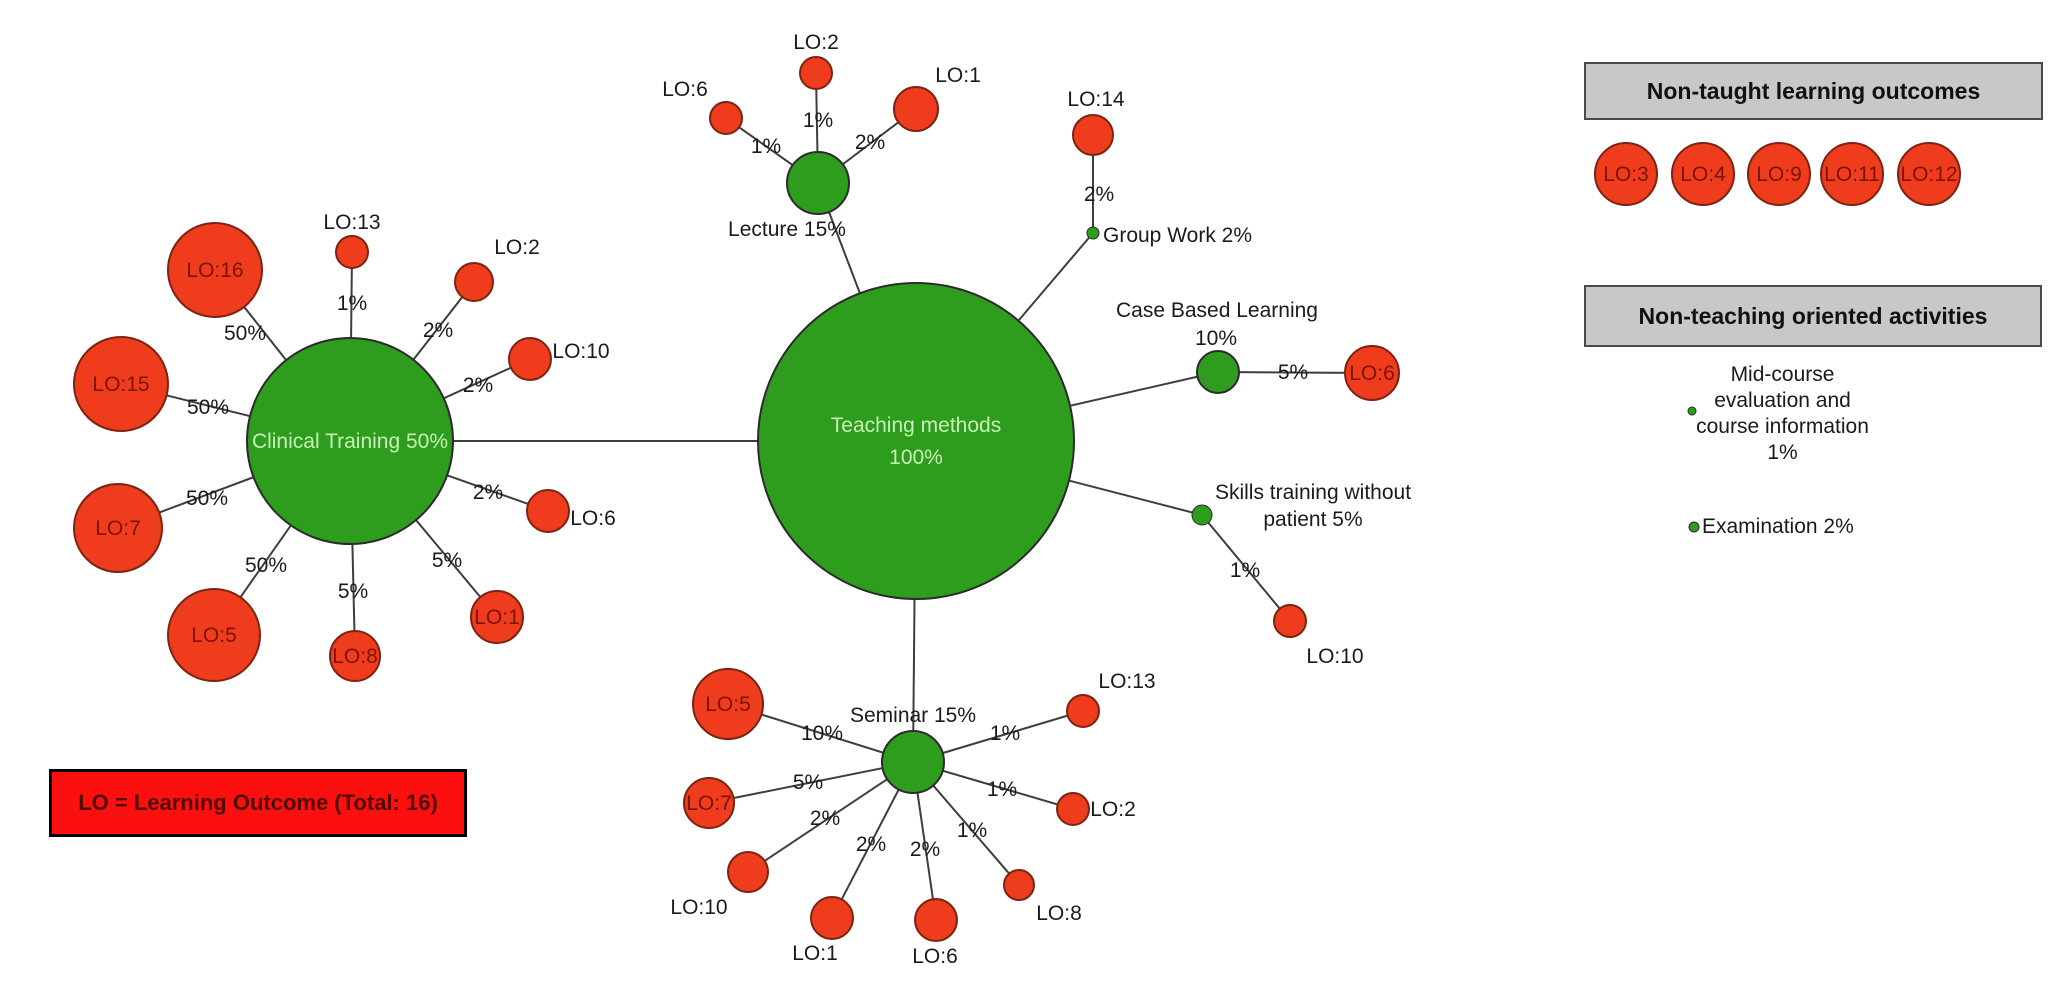  I want to click on node-clinical-lo15, so click(121, 384).